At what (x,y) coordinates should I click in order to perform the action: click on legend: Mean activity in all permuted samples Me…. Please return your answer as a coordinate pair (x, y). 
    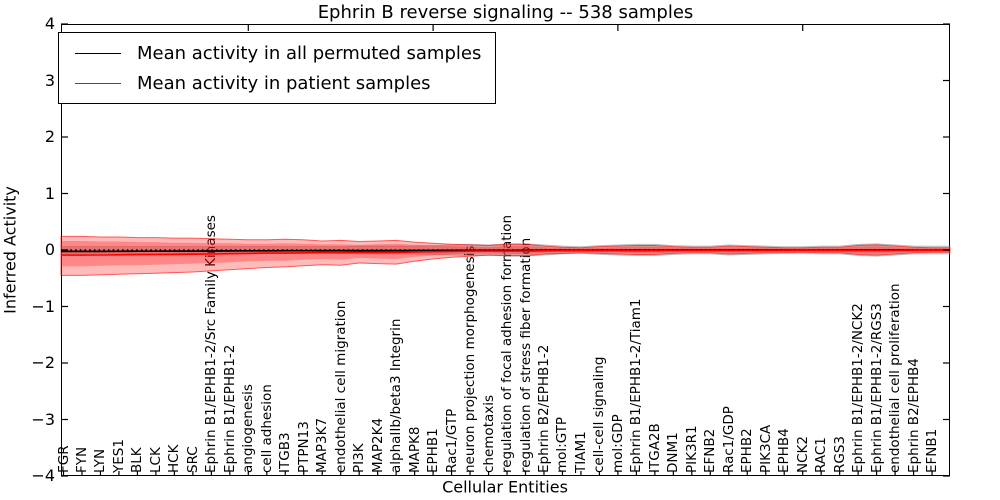
    Looking at the image, I should click on (277, 68).